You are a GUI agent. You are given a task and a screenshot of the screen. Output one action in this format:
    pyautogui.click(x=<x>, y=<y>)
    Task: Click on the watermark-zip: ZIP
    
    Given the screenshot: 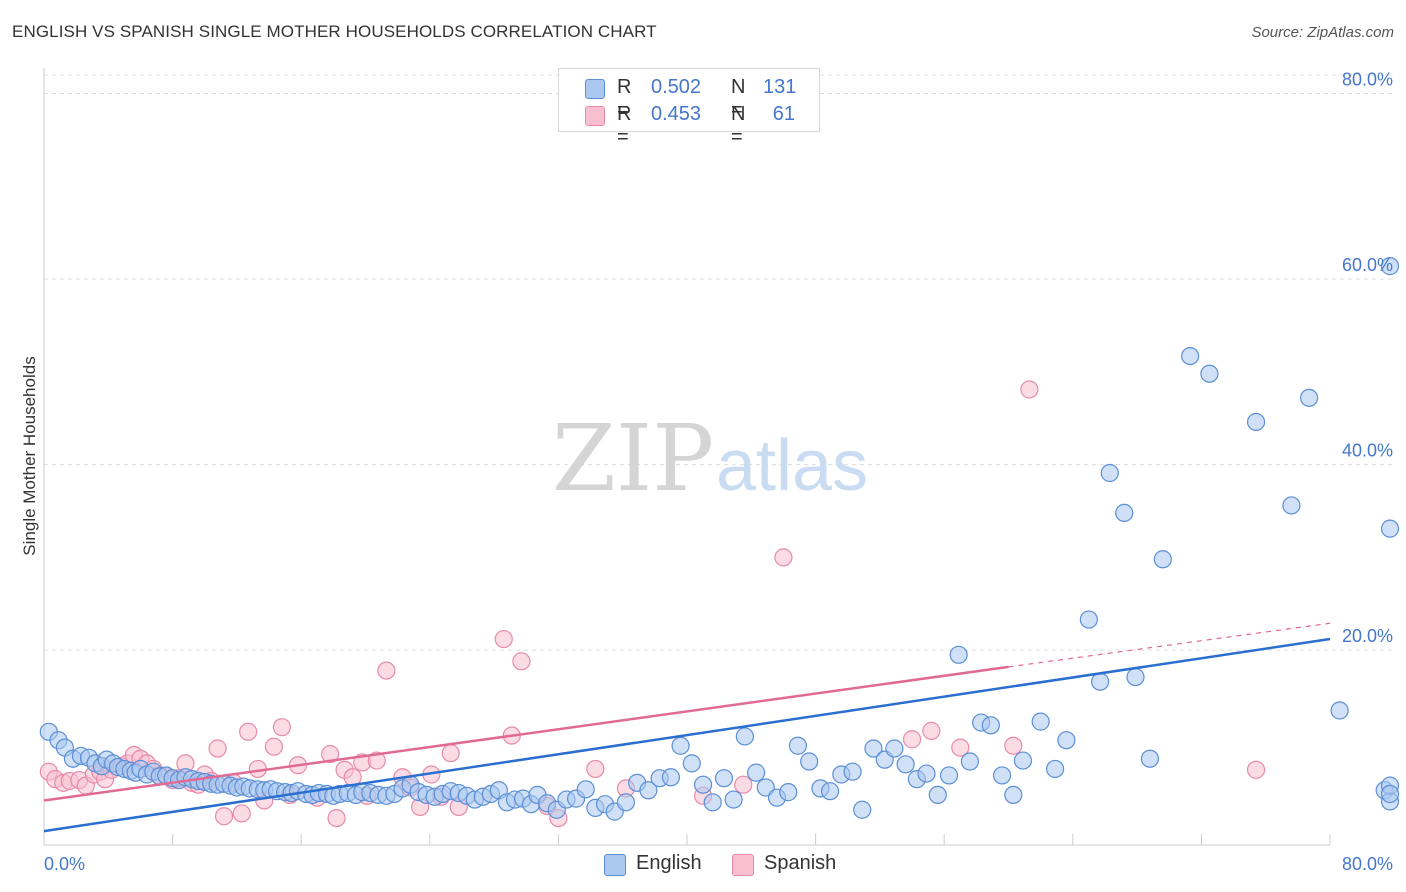 What is the action you would take?
    pyautogui.click(x=633, y=458)
    